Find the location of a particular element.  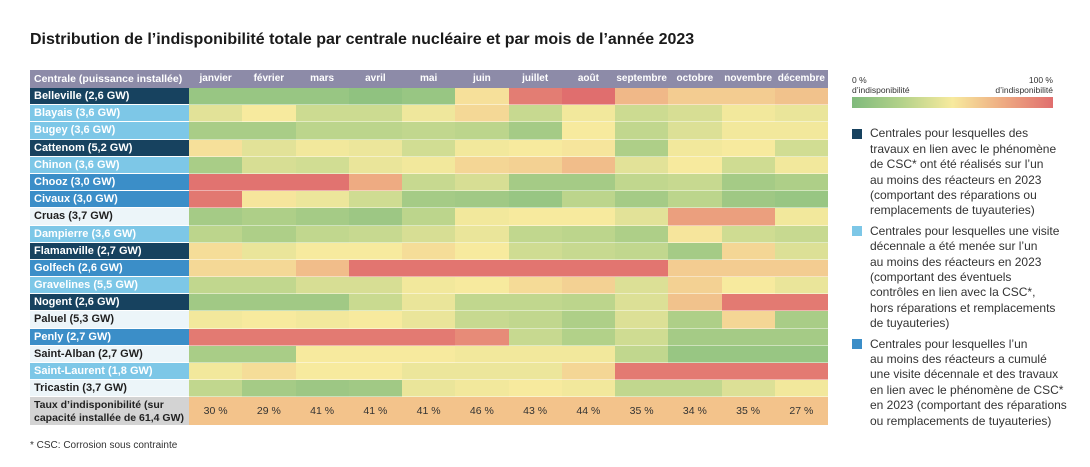

heatmap-row: Flamanville (2,7 GW) is located at coordinates (429, 251).